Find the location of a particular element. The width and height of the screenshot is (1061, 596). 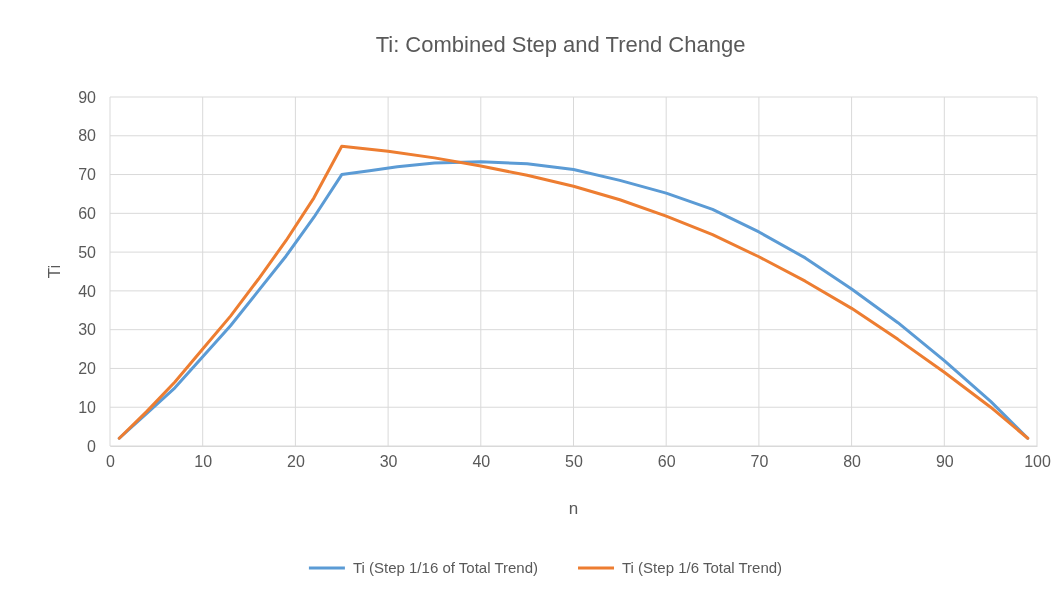

y-tick-label: 0 is located at coordinates (92, 446).